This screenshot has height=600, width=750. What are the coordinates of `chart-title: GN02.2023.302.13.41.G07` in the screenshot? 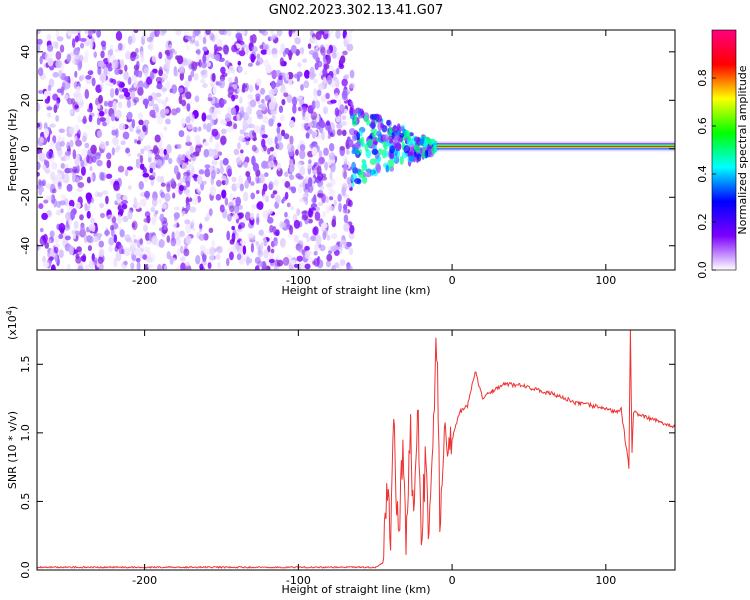 It's located at (356, 10).